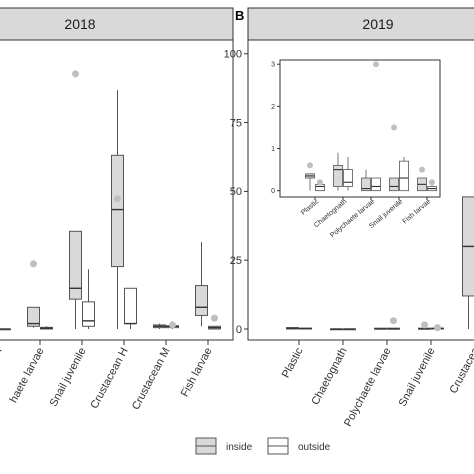 The width and height of the screenshot is (474, 474). What do you see at coordinates (380, 264) in the screenshot?
I see `panel-2019-marks` at bounding box center [380, 264].